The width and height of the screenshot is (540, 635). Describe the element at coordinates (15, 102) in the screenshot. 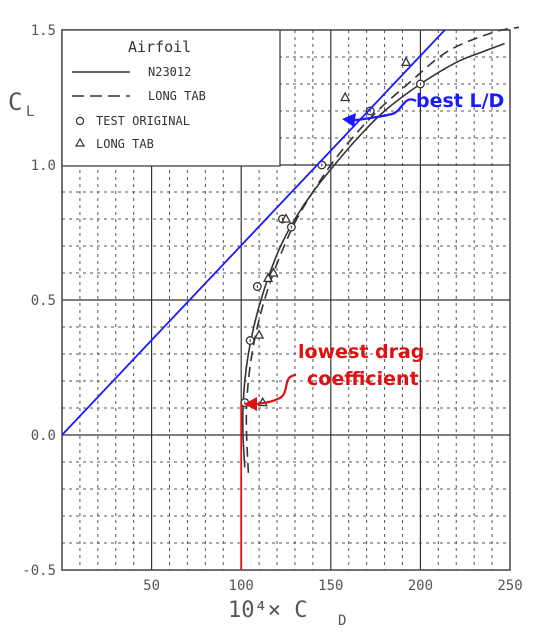

I see `y-axis-title: C` at that location.